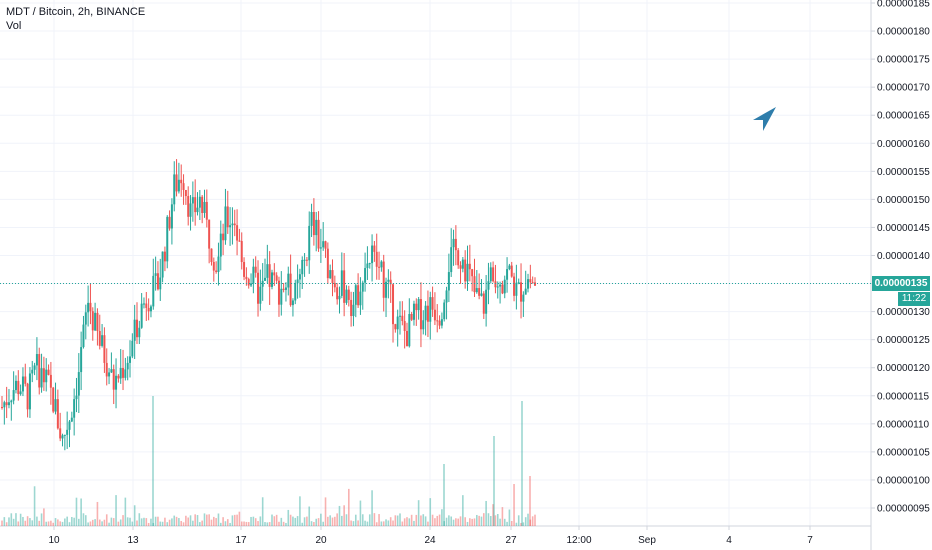 This screenshot has width=932, height=550. What do you see at coordinates (729, 540) in the screenshot?
I see `time-tick-label: 4` at bounding box center [729, 540].